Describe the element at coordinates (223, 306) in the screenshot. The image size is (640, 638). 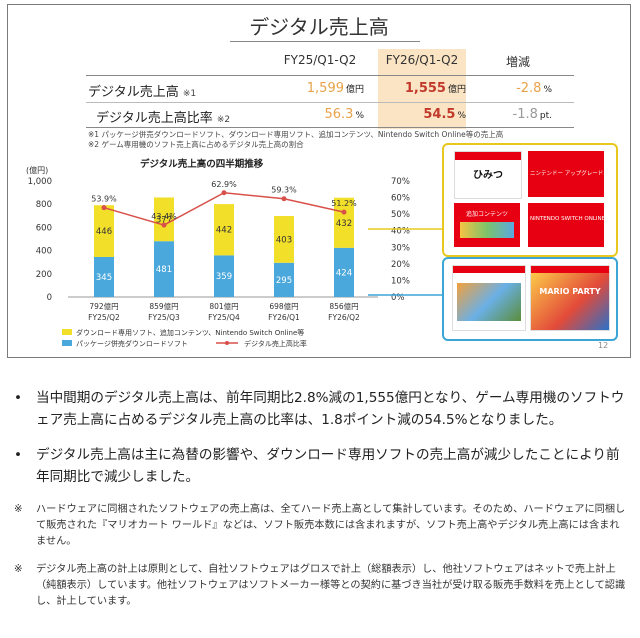
I see `total-label: 801億円` at that location.